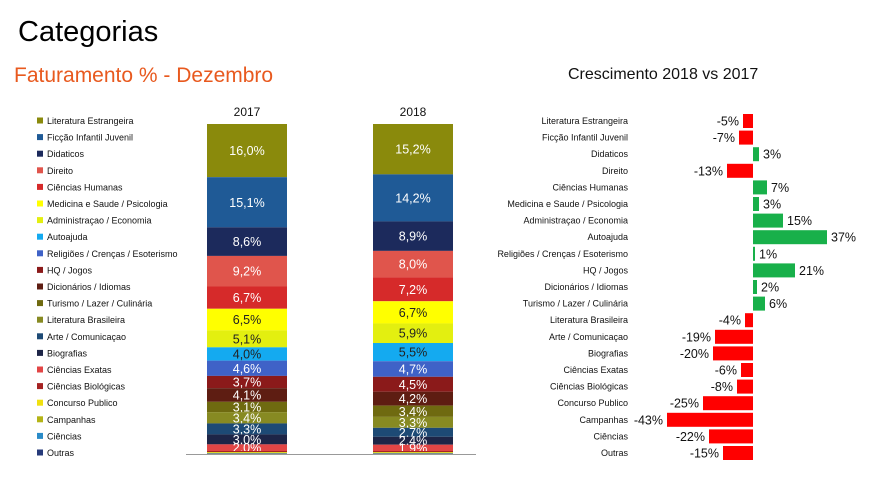  I want to click on growth-category-label: Religiões / Crenças / Esoterismo, so click(562, 254).